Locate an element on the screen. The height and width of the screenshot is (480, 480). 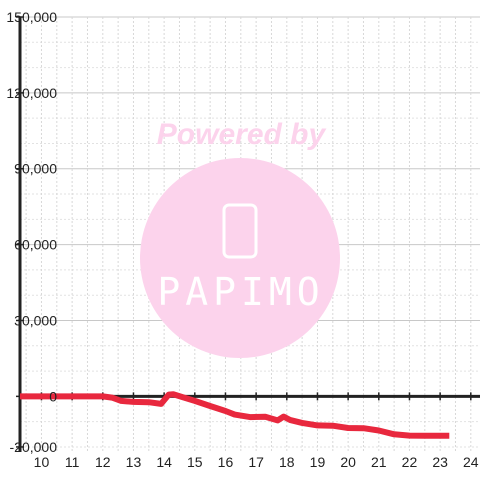
y-tick-label: 120,000 is located at coordinates (31, 93).